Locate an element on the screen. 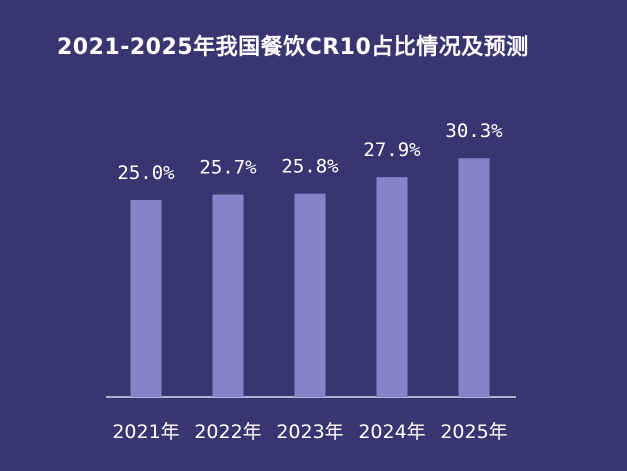  x-tick-labels-group: 2021年 2022年 2023年 2024年 2025年 is located at coordinates (309, 432).